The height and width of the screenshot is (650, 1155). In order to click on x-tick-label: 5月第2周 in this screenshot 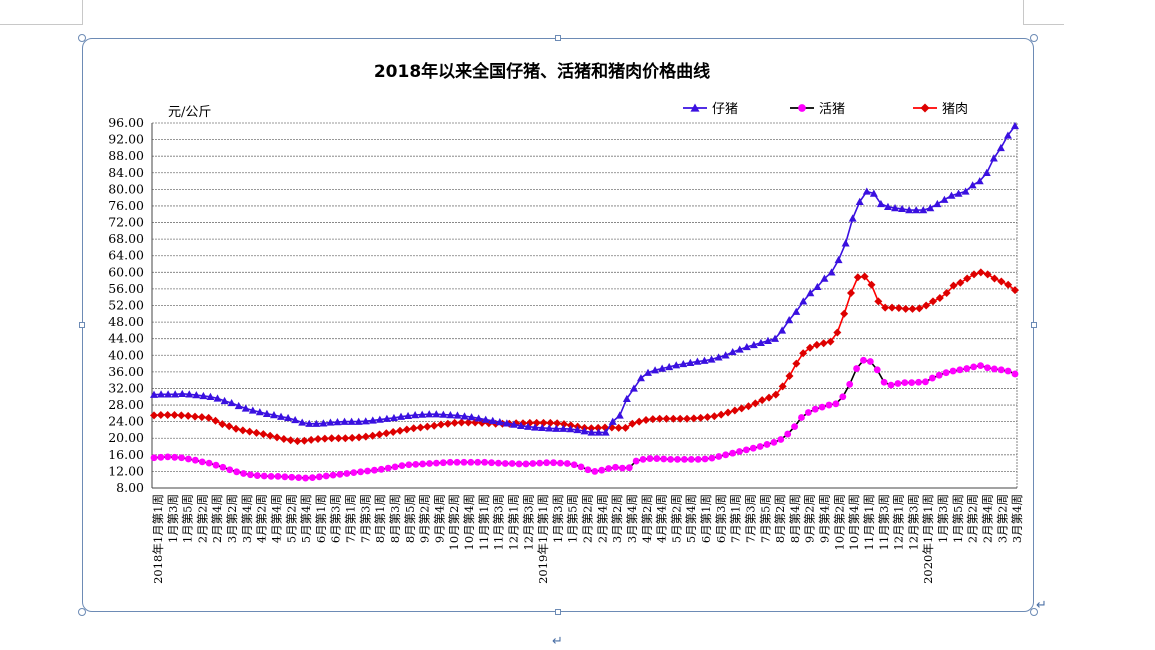, I will do `click(291, 518)`.